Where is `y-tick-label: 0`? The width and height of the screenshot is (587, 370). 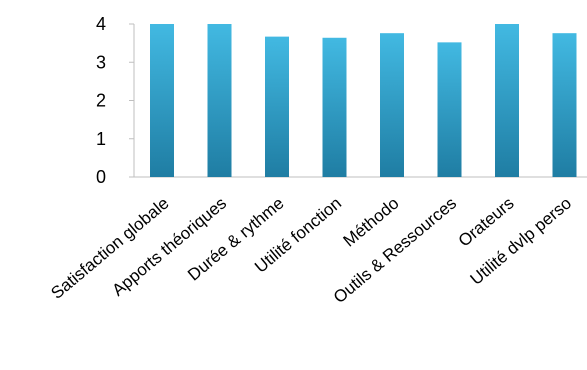
y-tick-label: 0 is located at coordinates (101, 177).